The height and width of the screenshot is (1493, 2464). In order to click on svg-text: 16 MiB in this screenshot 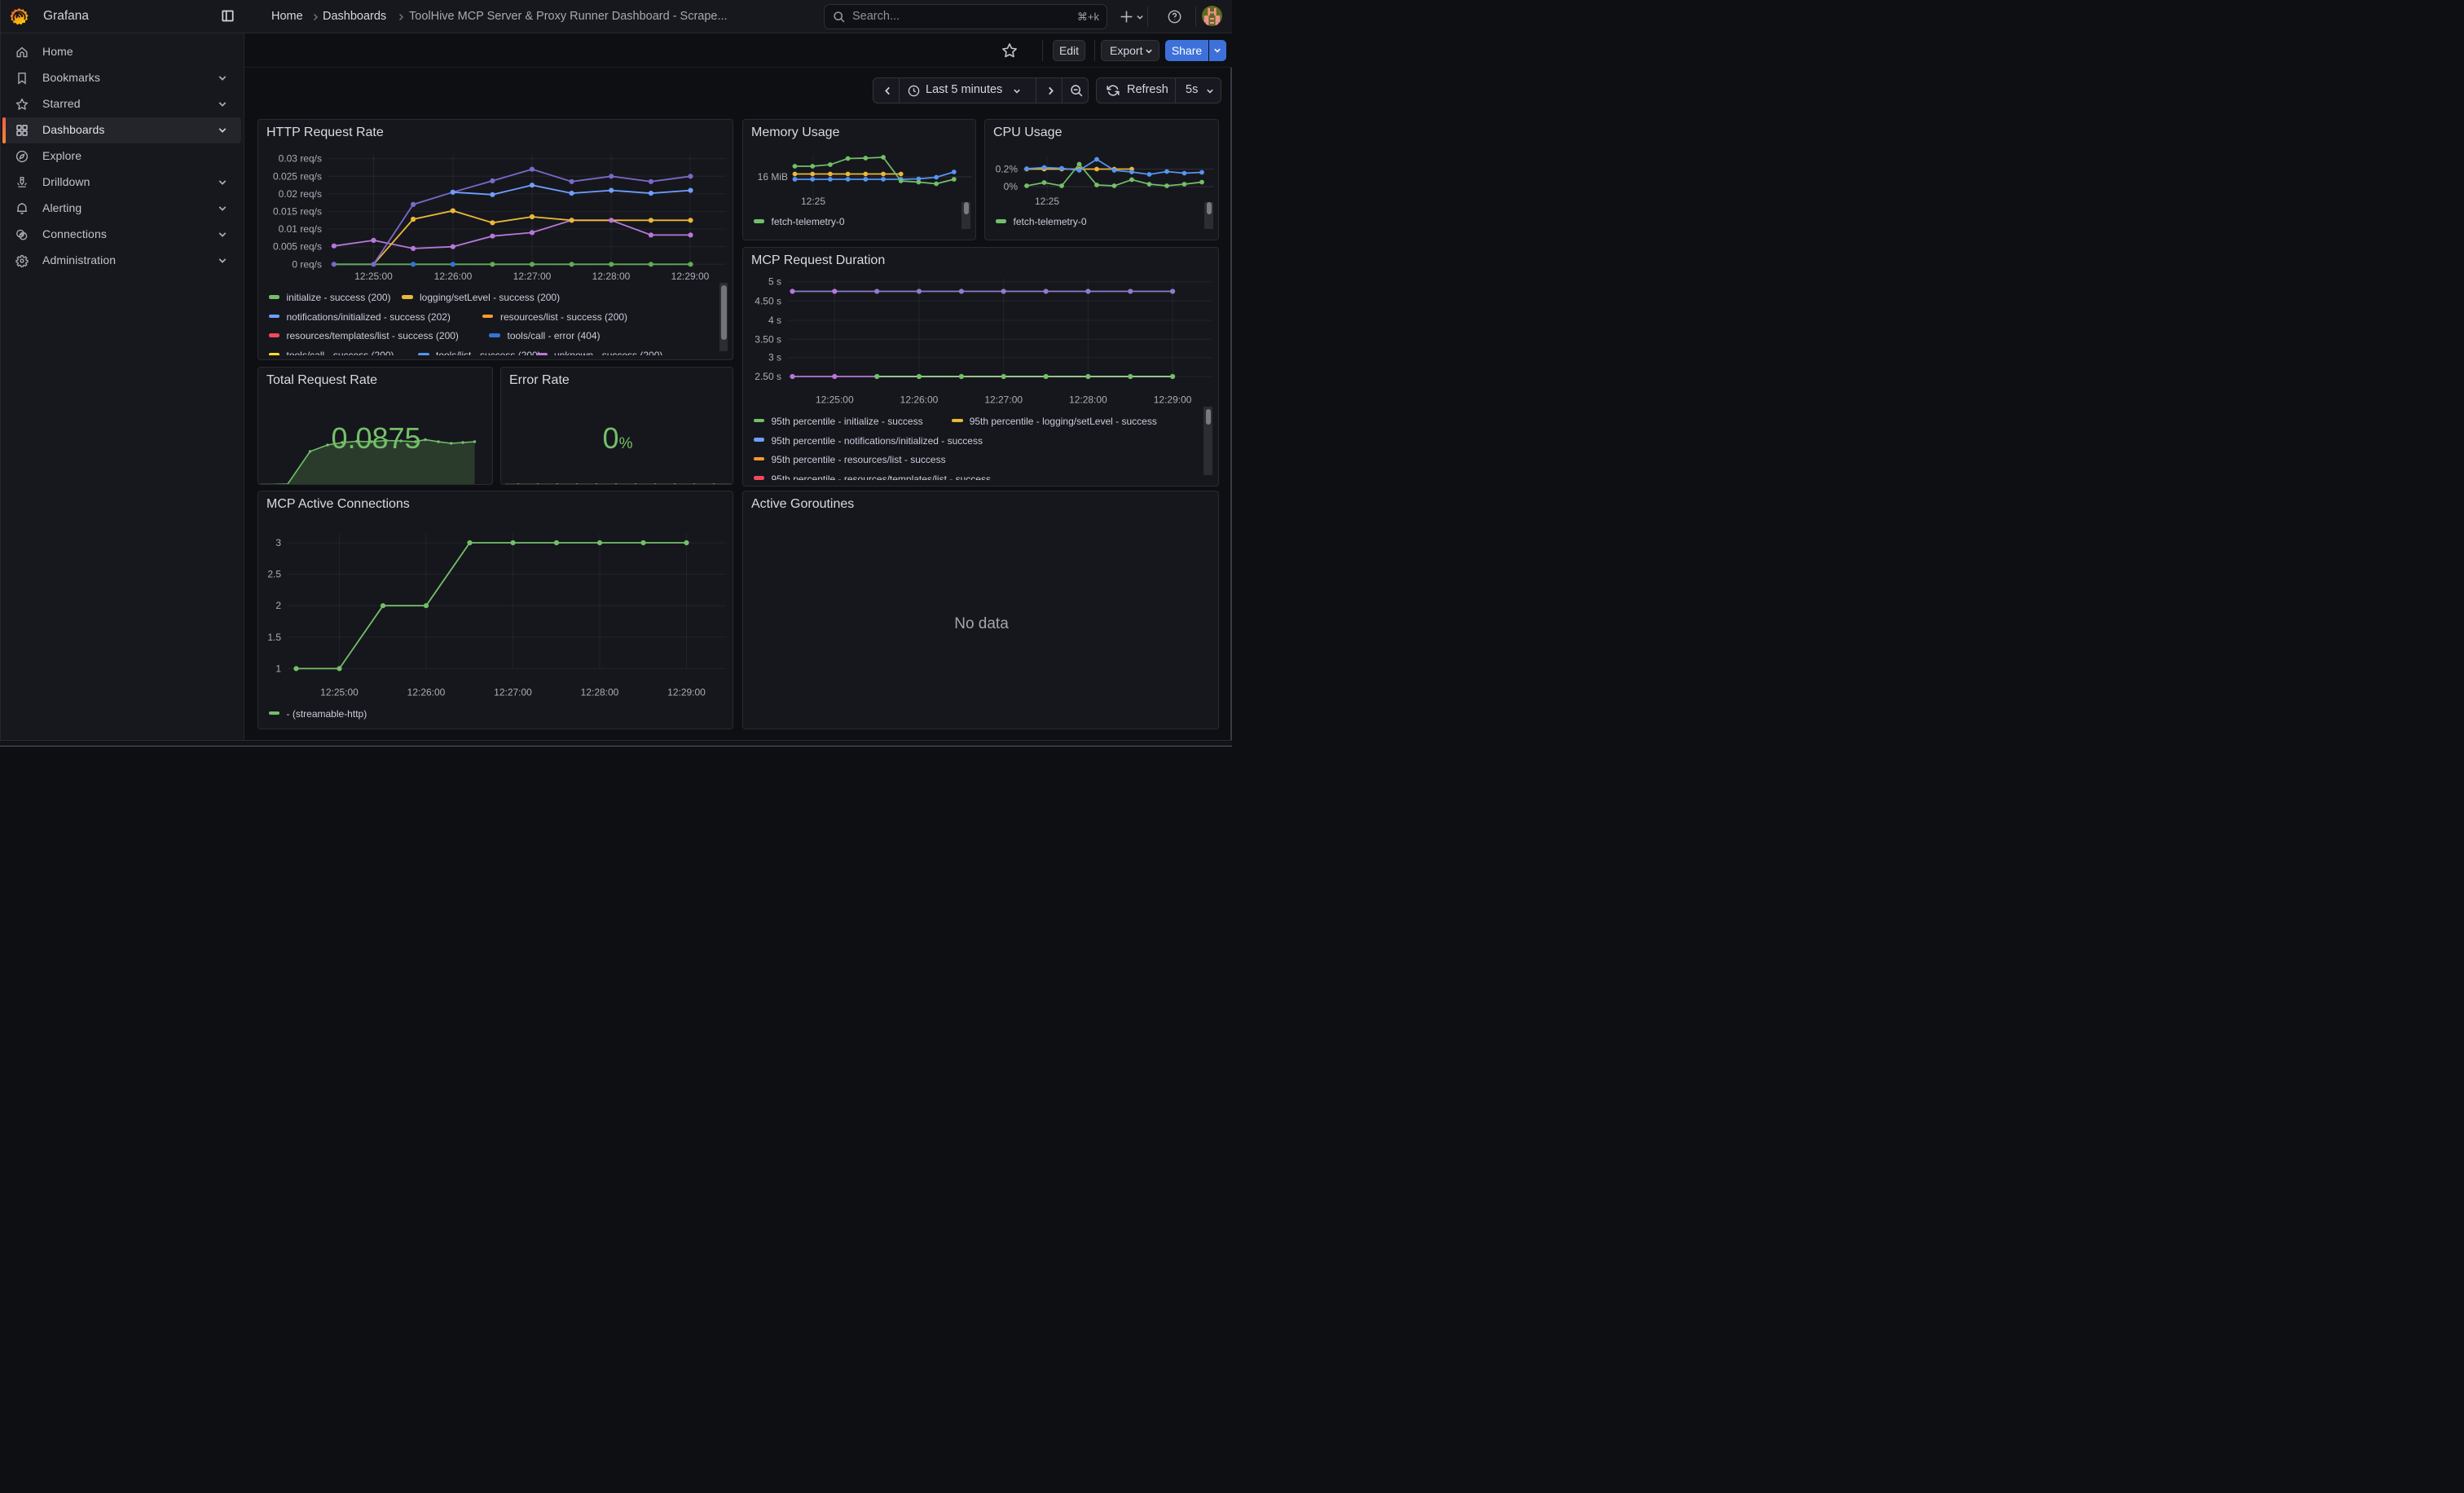, I will do `click(773, 177)`.